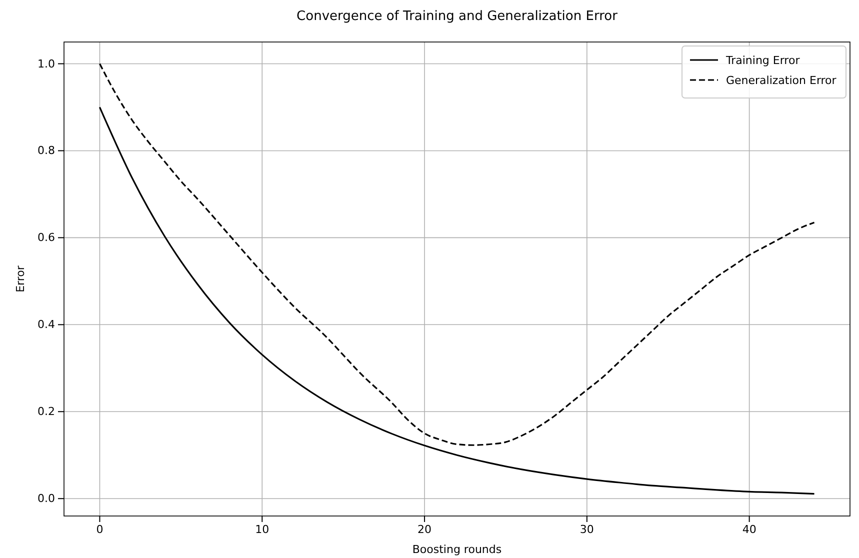 Image resolution: width=859 pixels, height=558 pixels. Describe the element at coordinates (20, 278) in the screenshot. I see `y-axis-title: Error` at that location.